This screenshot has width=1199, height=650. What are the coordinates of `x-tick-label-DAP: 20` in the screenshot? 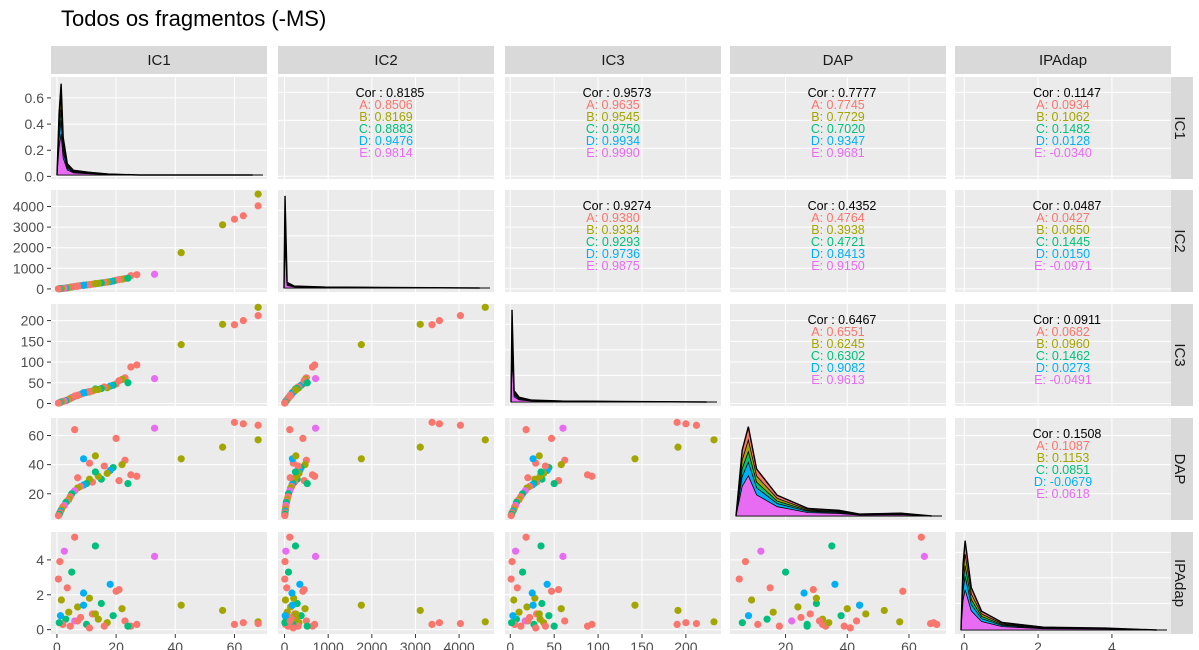 It's located at (786, 644).